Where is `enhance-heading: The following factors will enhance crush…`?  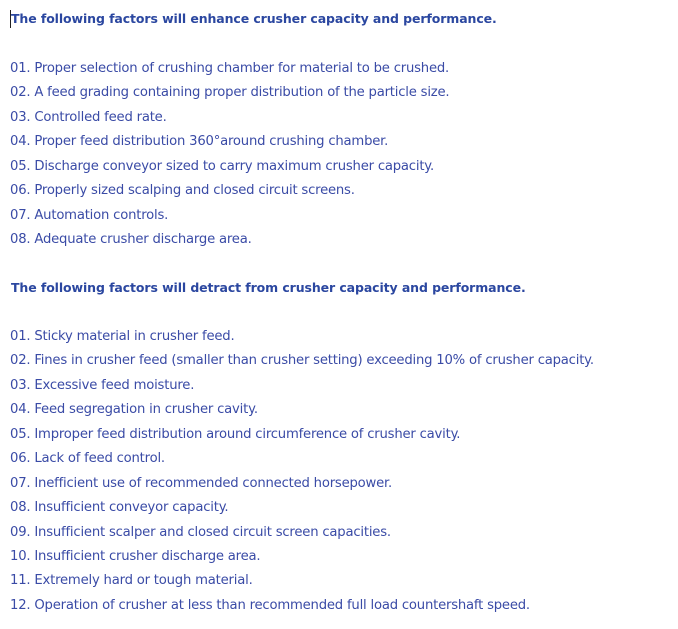 enhance-heading: The following factors will enhance crush… is located at coordinates (254, 18).